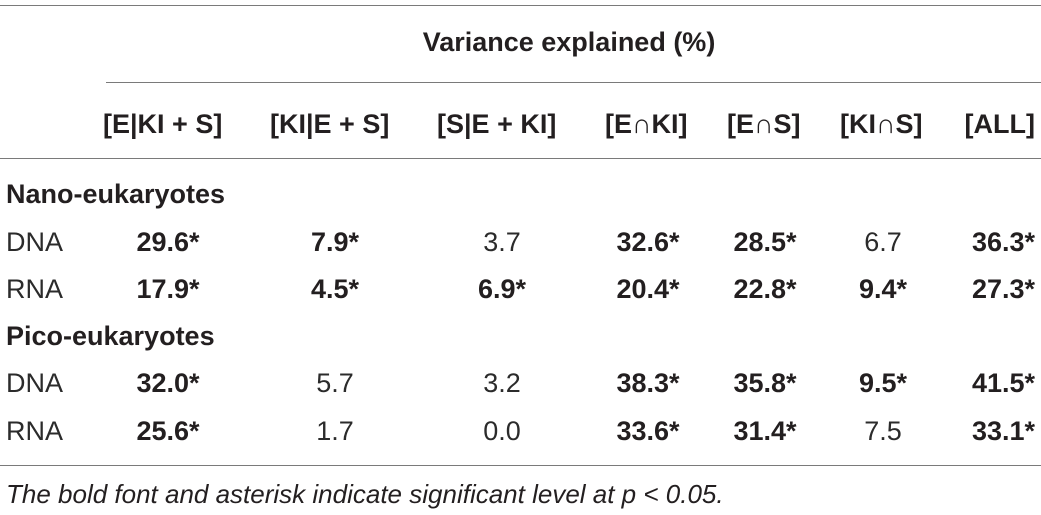  Describe the element at coordinates (573, 82) in the screenshot. I see `spanner-rule` at that location.